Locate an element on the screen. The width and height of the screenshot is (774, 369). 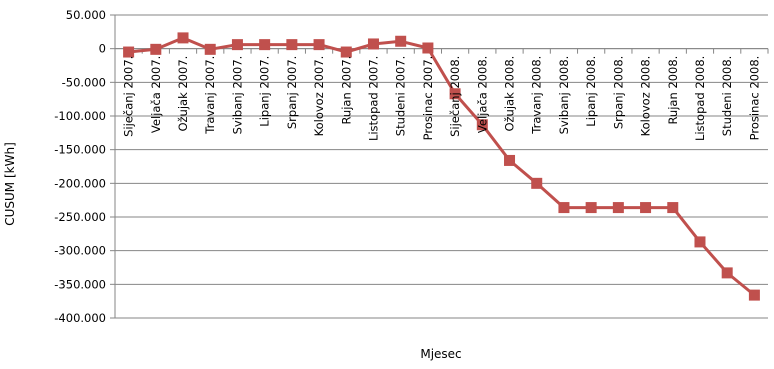
x-tick-label: Rujan 2007. is located at coordinates (346, 90).